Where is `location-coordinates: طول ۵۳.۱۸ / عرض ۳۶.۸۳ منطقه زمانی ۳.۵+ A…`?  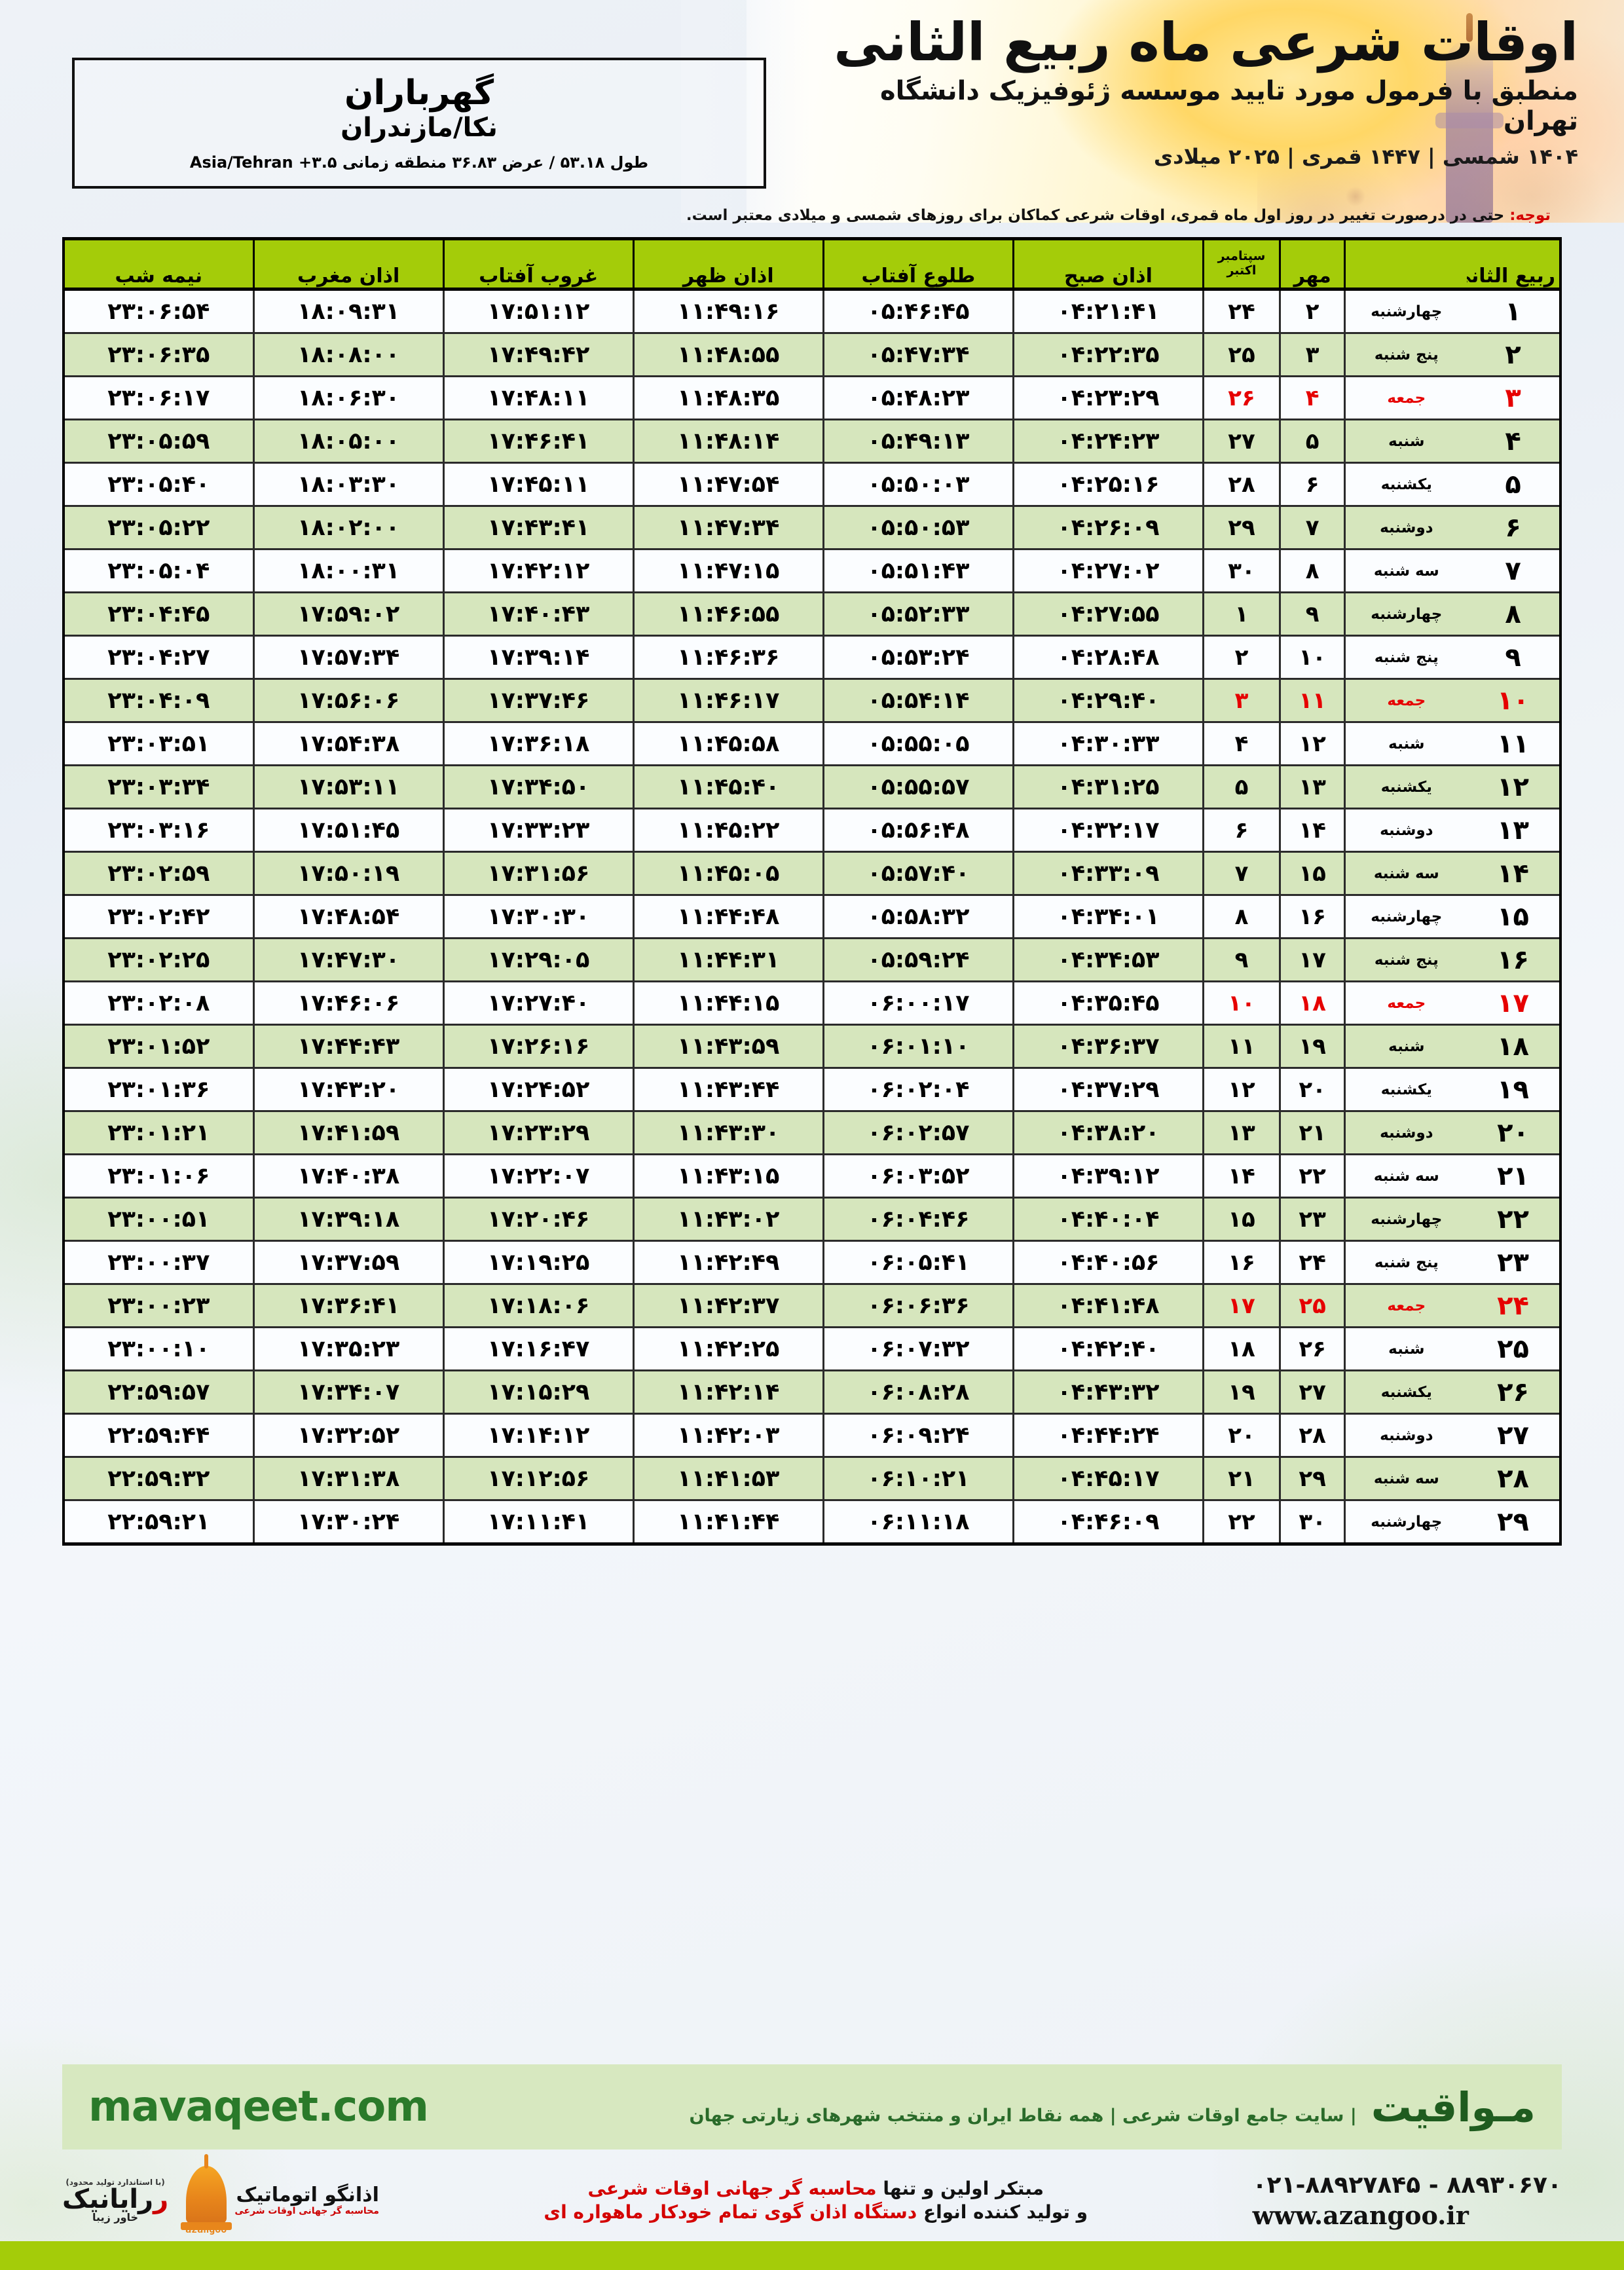 location-coordinates: طول ۵۳.۱۸ / عرض ۳۶.۸۳ منطقه زمانی ۳.۵+ A… is located at coordinates (419, 162).